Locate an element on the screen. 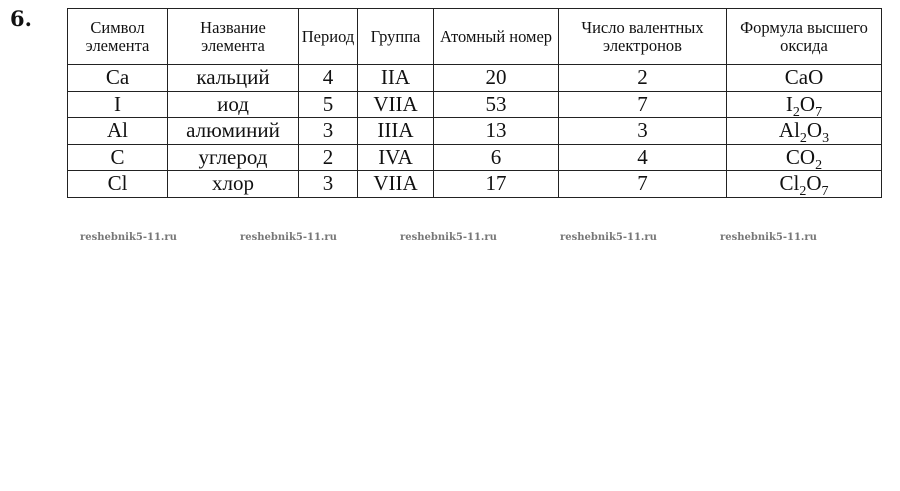 This screenshot has width=900, height=491. formula-element: Al is located at coordinates (789, 130).